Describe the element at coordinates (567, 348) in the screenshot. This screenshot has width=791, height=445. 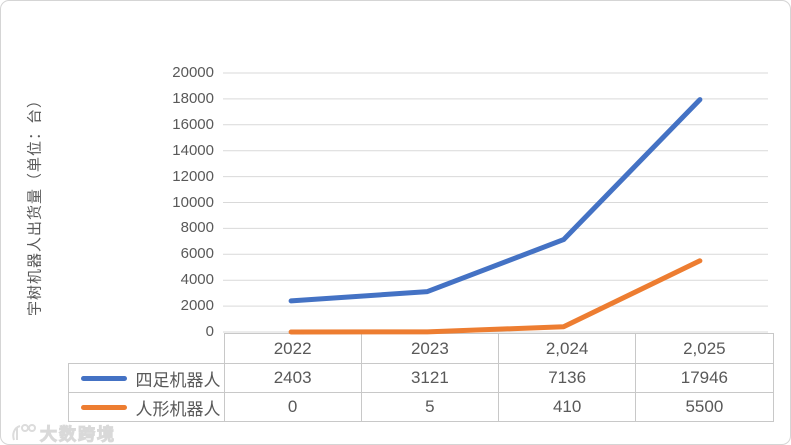
I see `table-header-year: 2,024` at that location.